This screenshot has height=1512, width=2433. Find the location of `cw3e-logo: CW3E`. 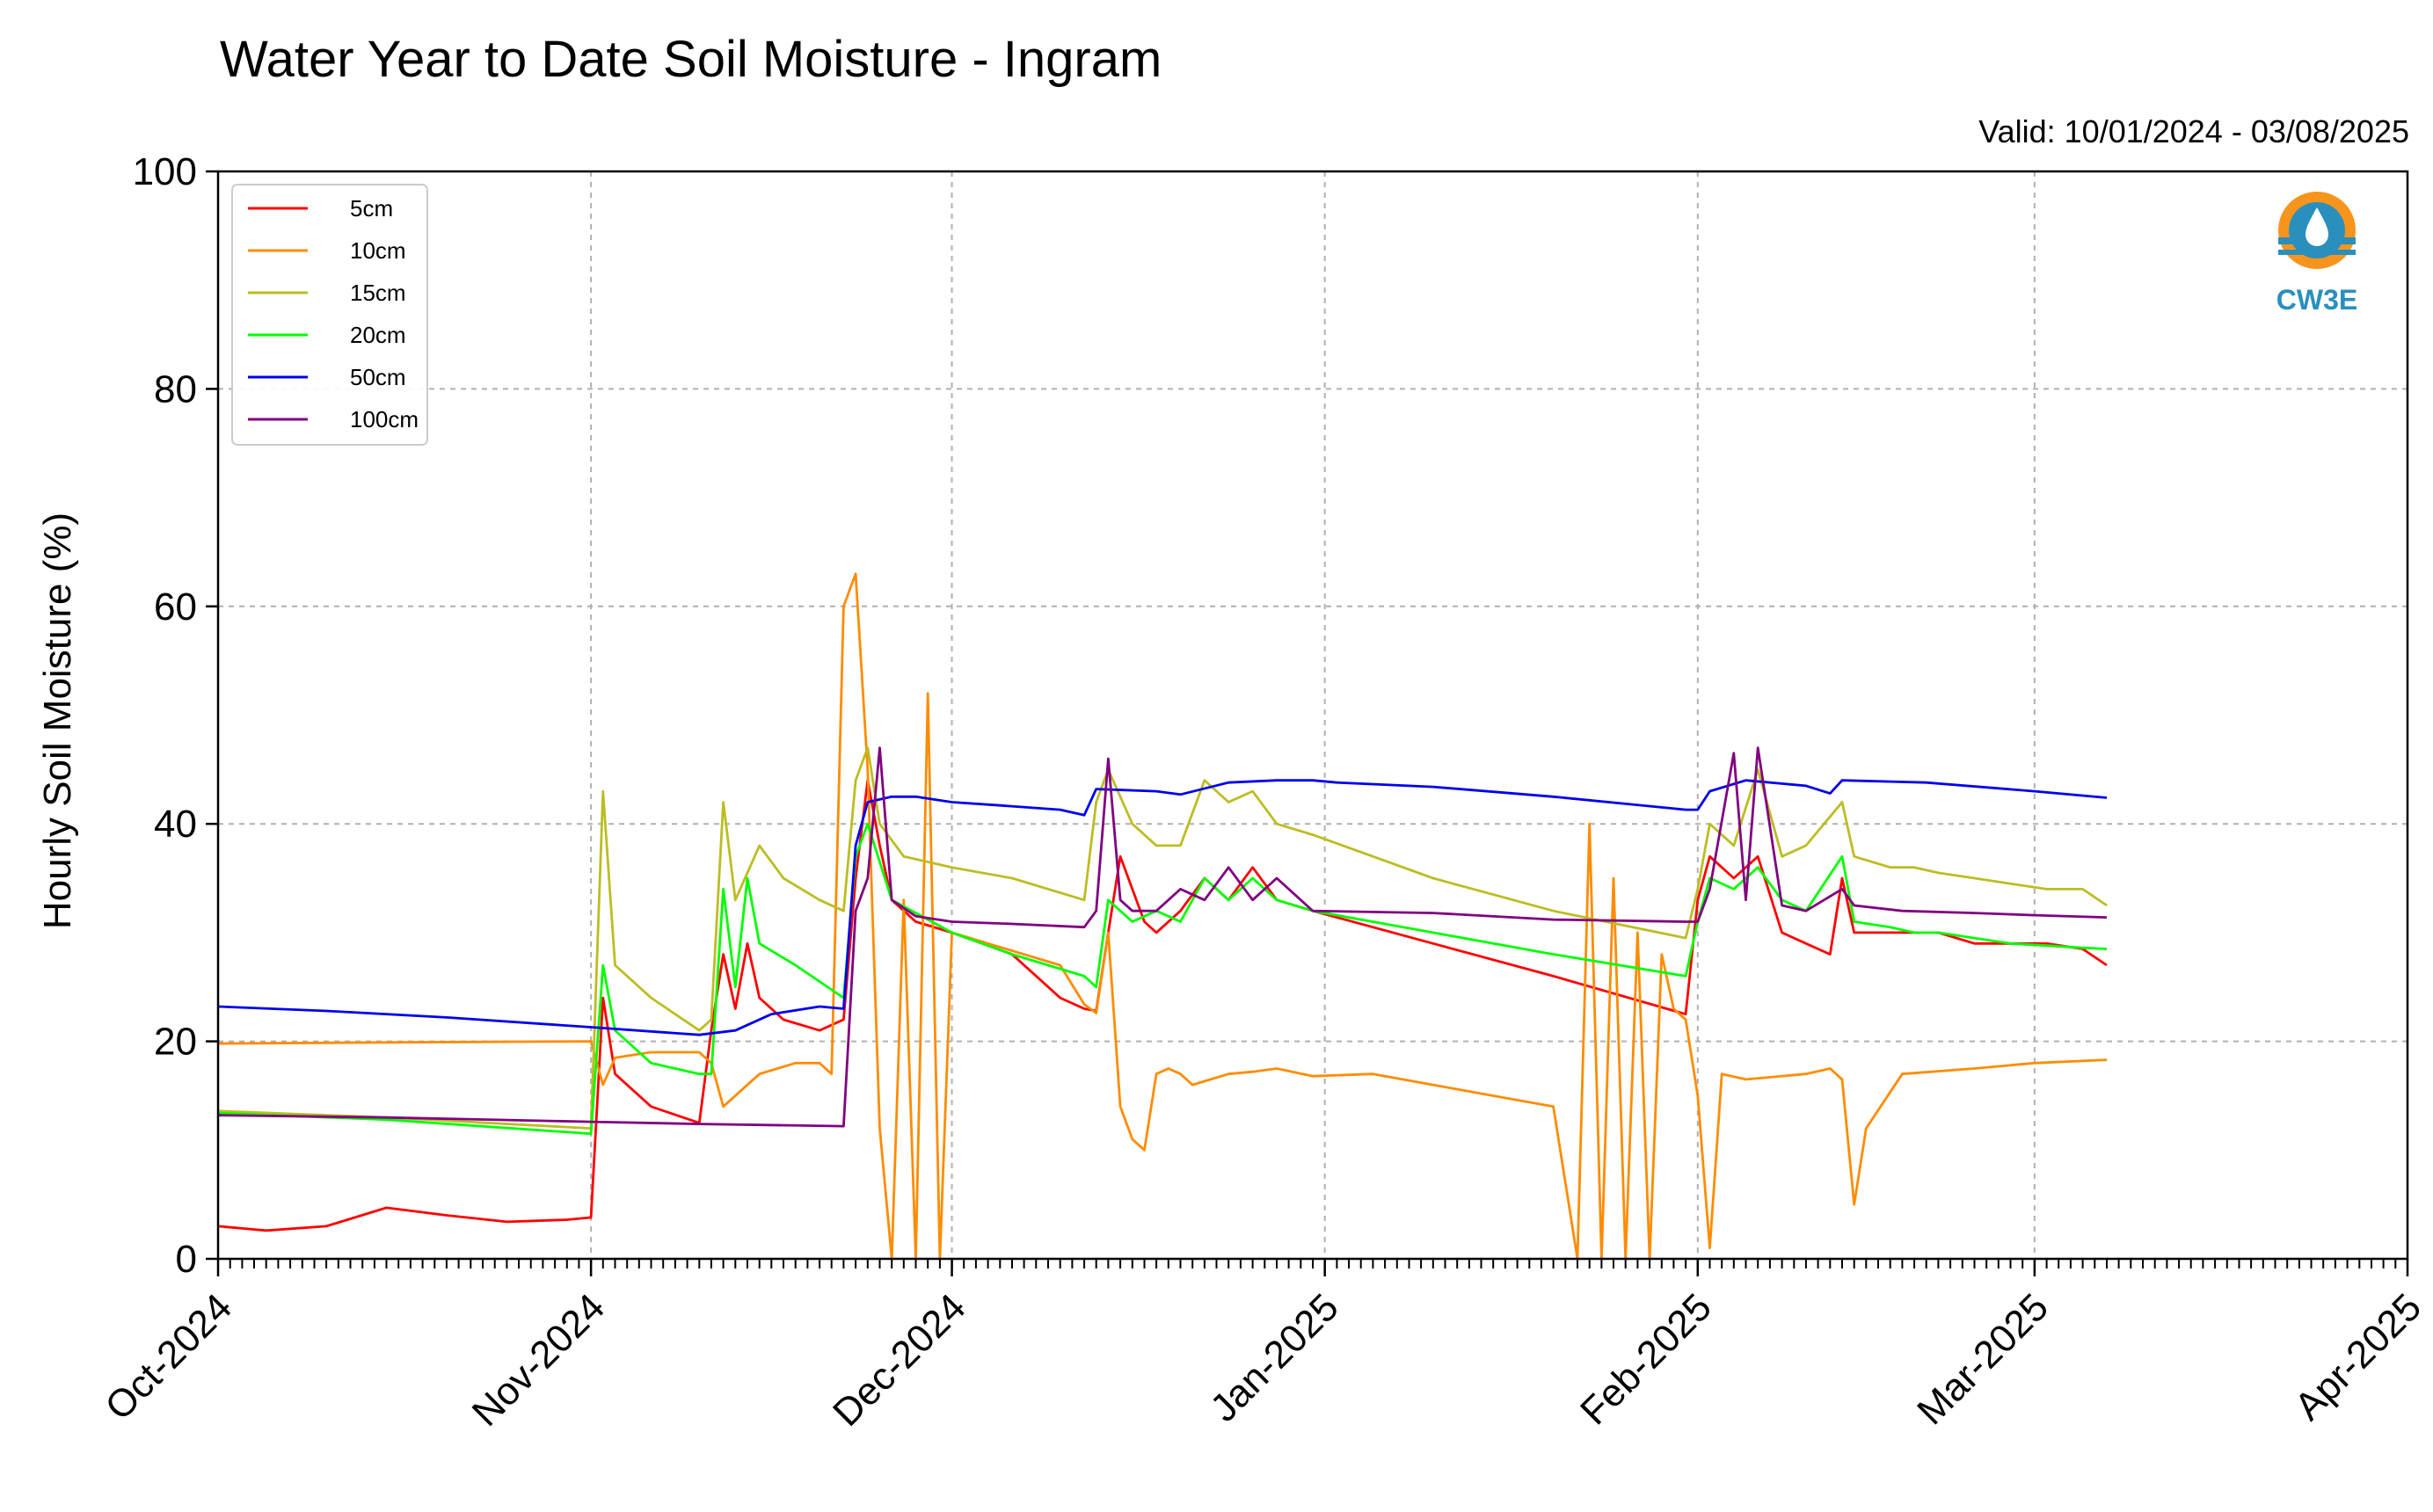

cw3e-logo: CW3E is located at coordinates (2316, 254).